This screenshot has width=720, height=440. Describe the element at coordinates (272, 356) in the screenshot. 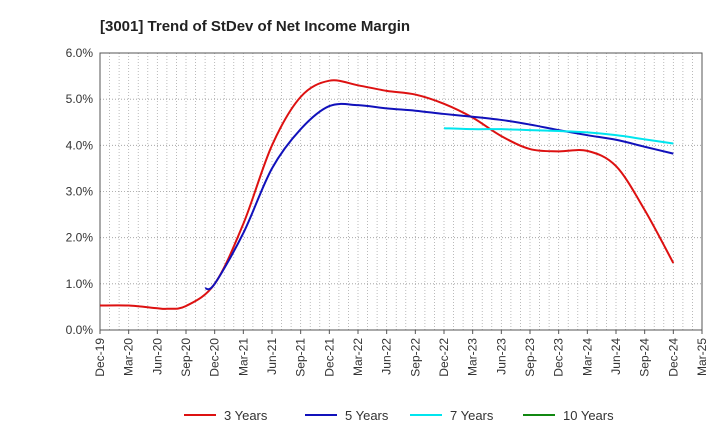

I see `x-tick-label: Jun-21` at that location.